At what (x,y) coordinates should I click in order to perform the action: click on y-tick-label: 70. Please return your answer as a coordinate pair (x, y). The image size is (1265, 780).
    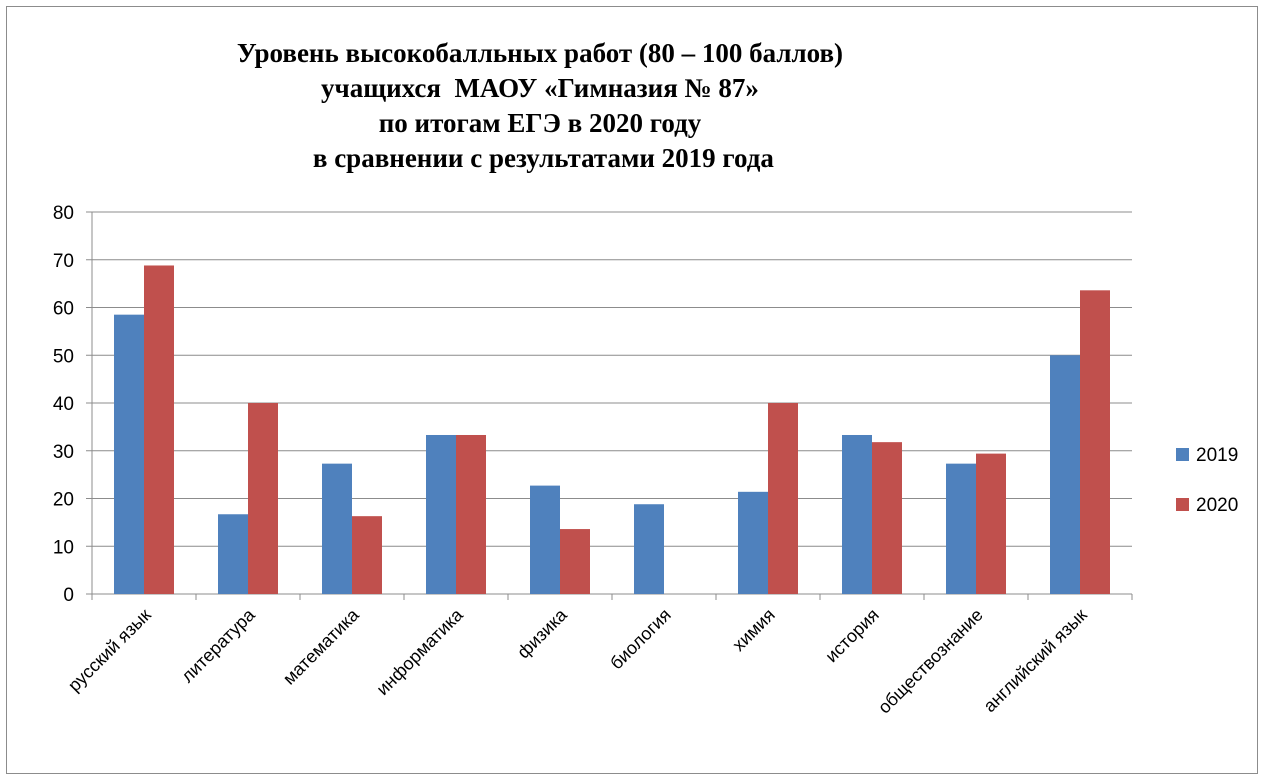
    Looking at the image, I should click on (63, 261).